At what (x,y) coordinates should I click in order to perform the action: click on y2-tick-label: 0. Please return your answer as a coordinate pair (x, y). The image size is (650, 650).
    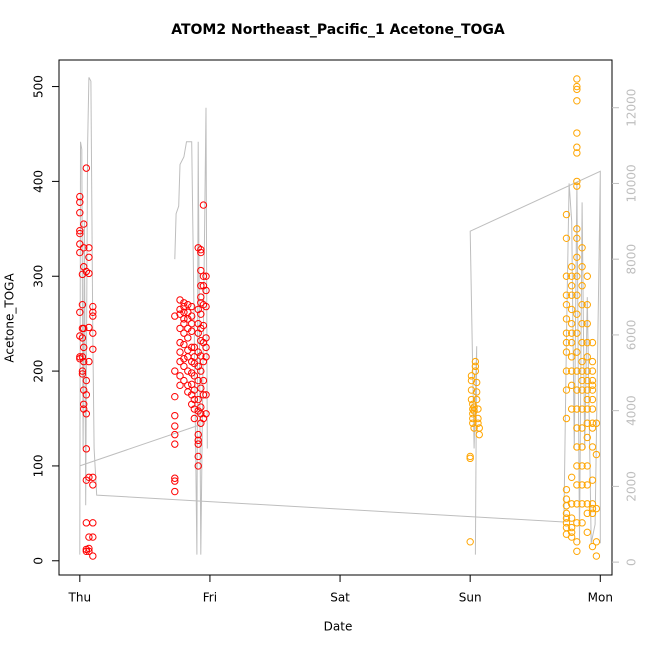
    Looking at the image, I should click on (632, 562).